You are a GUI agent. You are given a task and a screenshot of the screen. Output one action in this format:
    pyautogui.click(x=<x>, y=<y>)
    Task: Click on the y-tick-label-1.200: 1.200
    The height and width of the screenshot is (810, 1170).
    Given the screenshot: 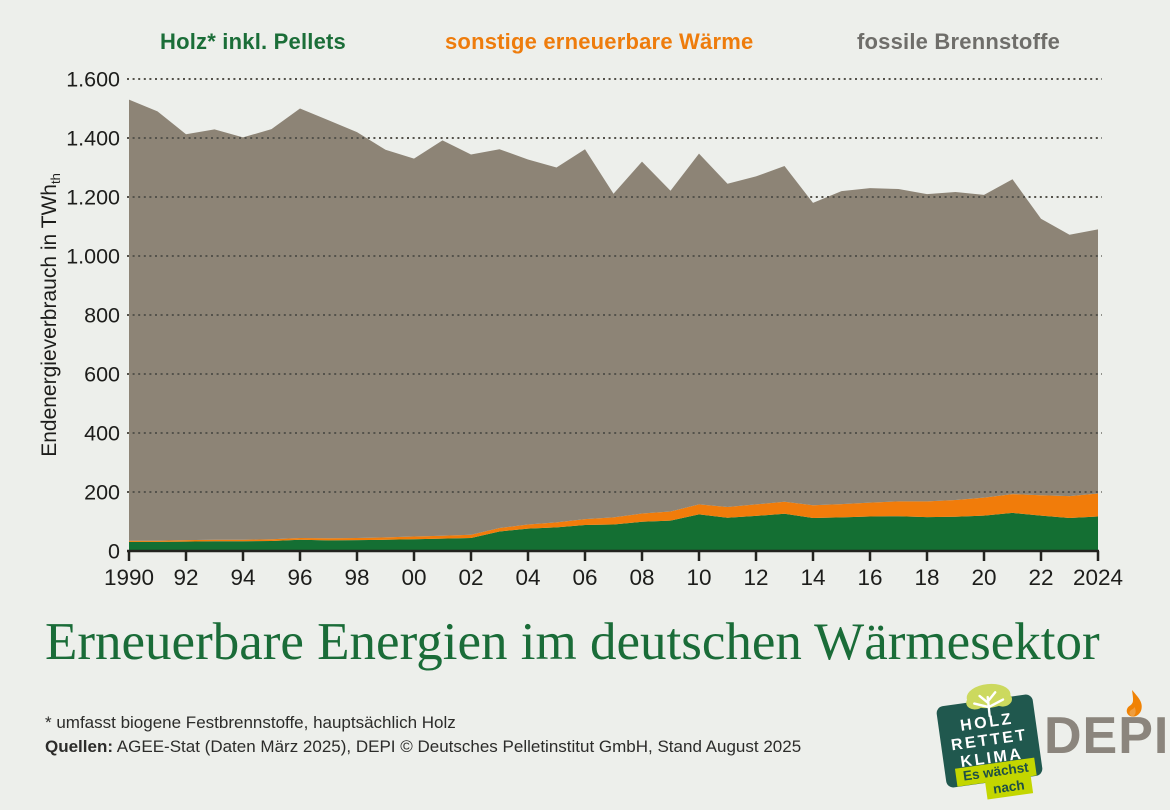 What is the action you would take?
    pyautogui.click(x=93, y=198)
    